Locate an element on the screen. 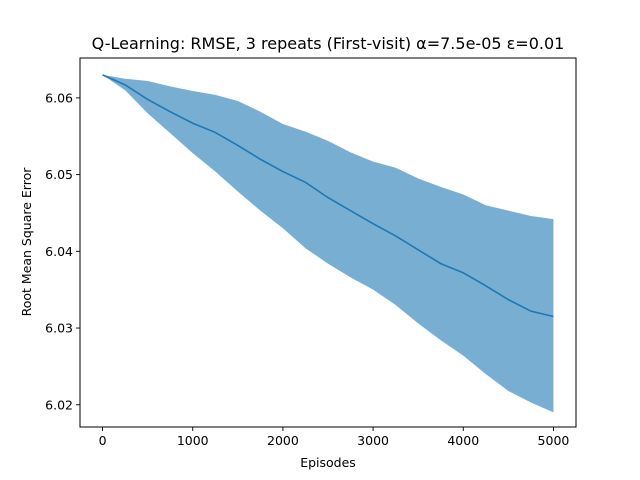  y-tick-label: 6.05 is located at coordinates (59, 174).